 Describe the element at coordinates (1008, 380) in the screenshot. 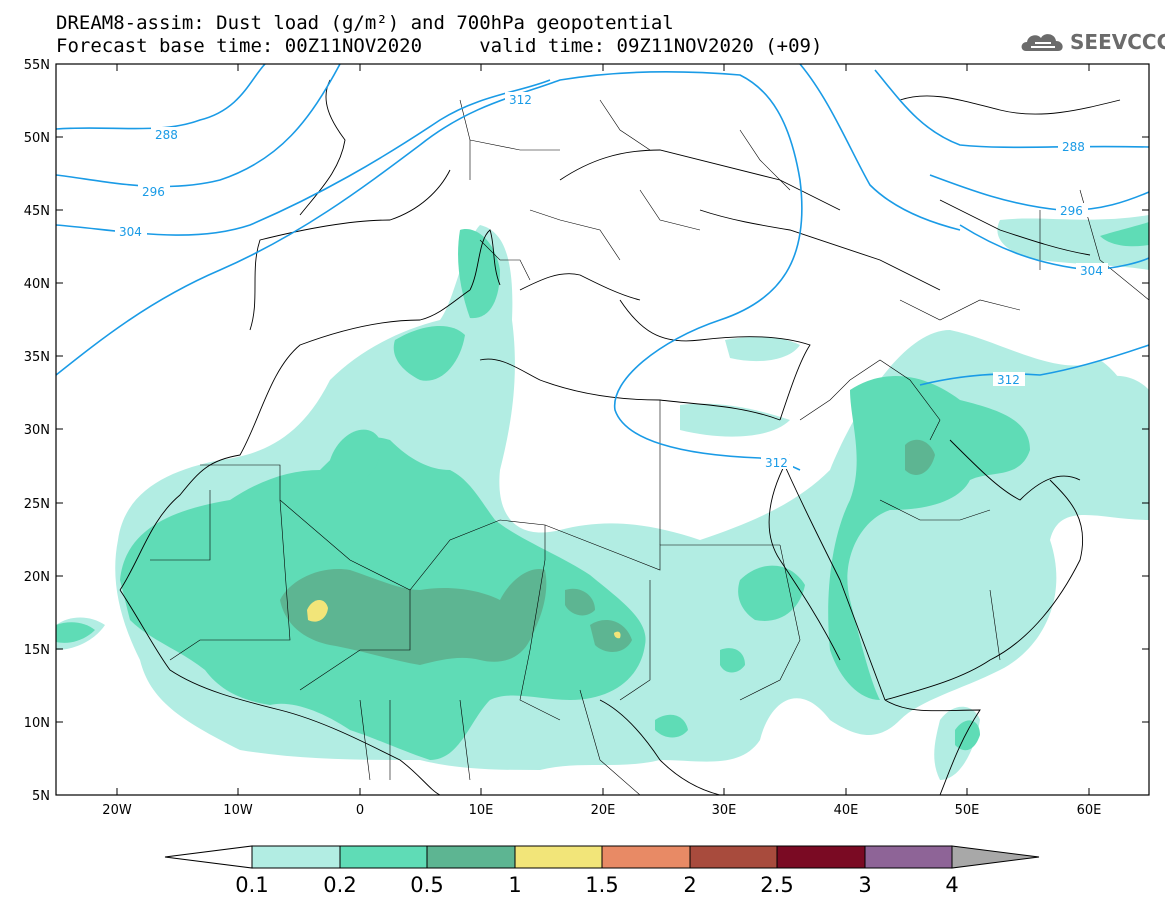

I see `contour-label-312-east: 312` at that location.